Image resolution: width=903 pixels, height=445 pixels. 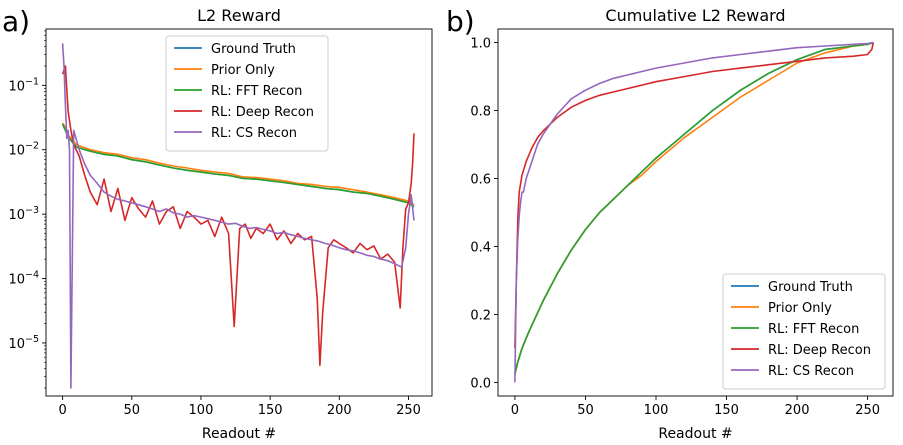 I want to click on y-tick-label: 10⁻¹, so click(x=23, y=85).